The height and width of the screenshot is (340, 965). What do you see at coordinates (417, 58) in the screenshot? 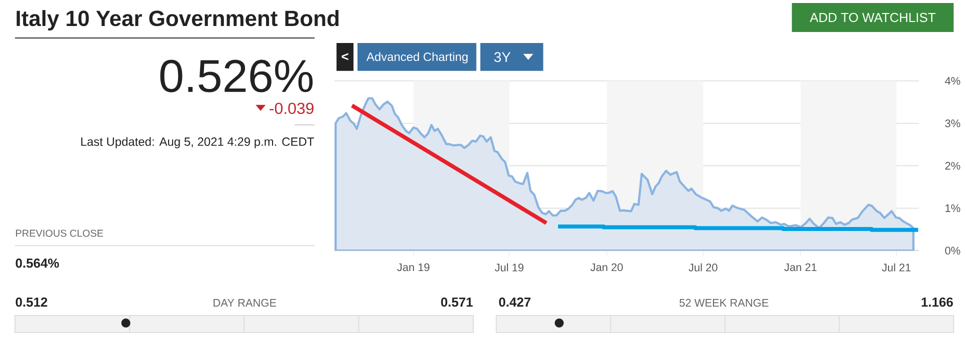
I see `text: Advanced Charting` at bounding box center [417, 58].